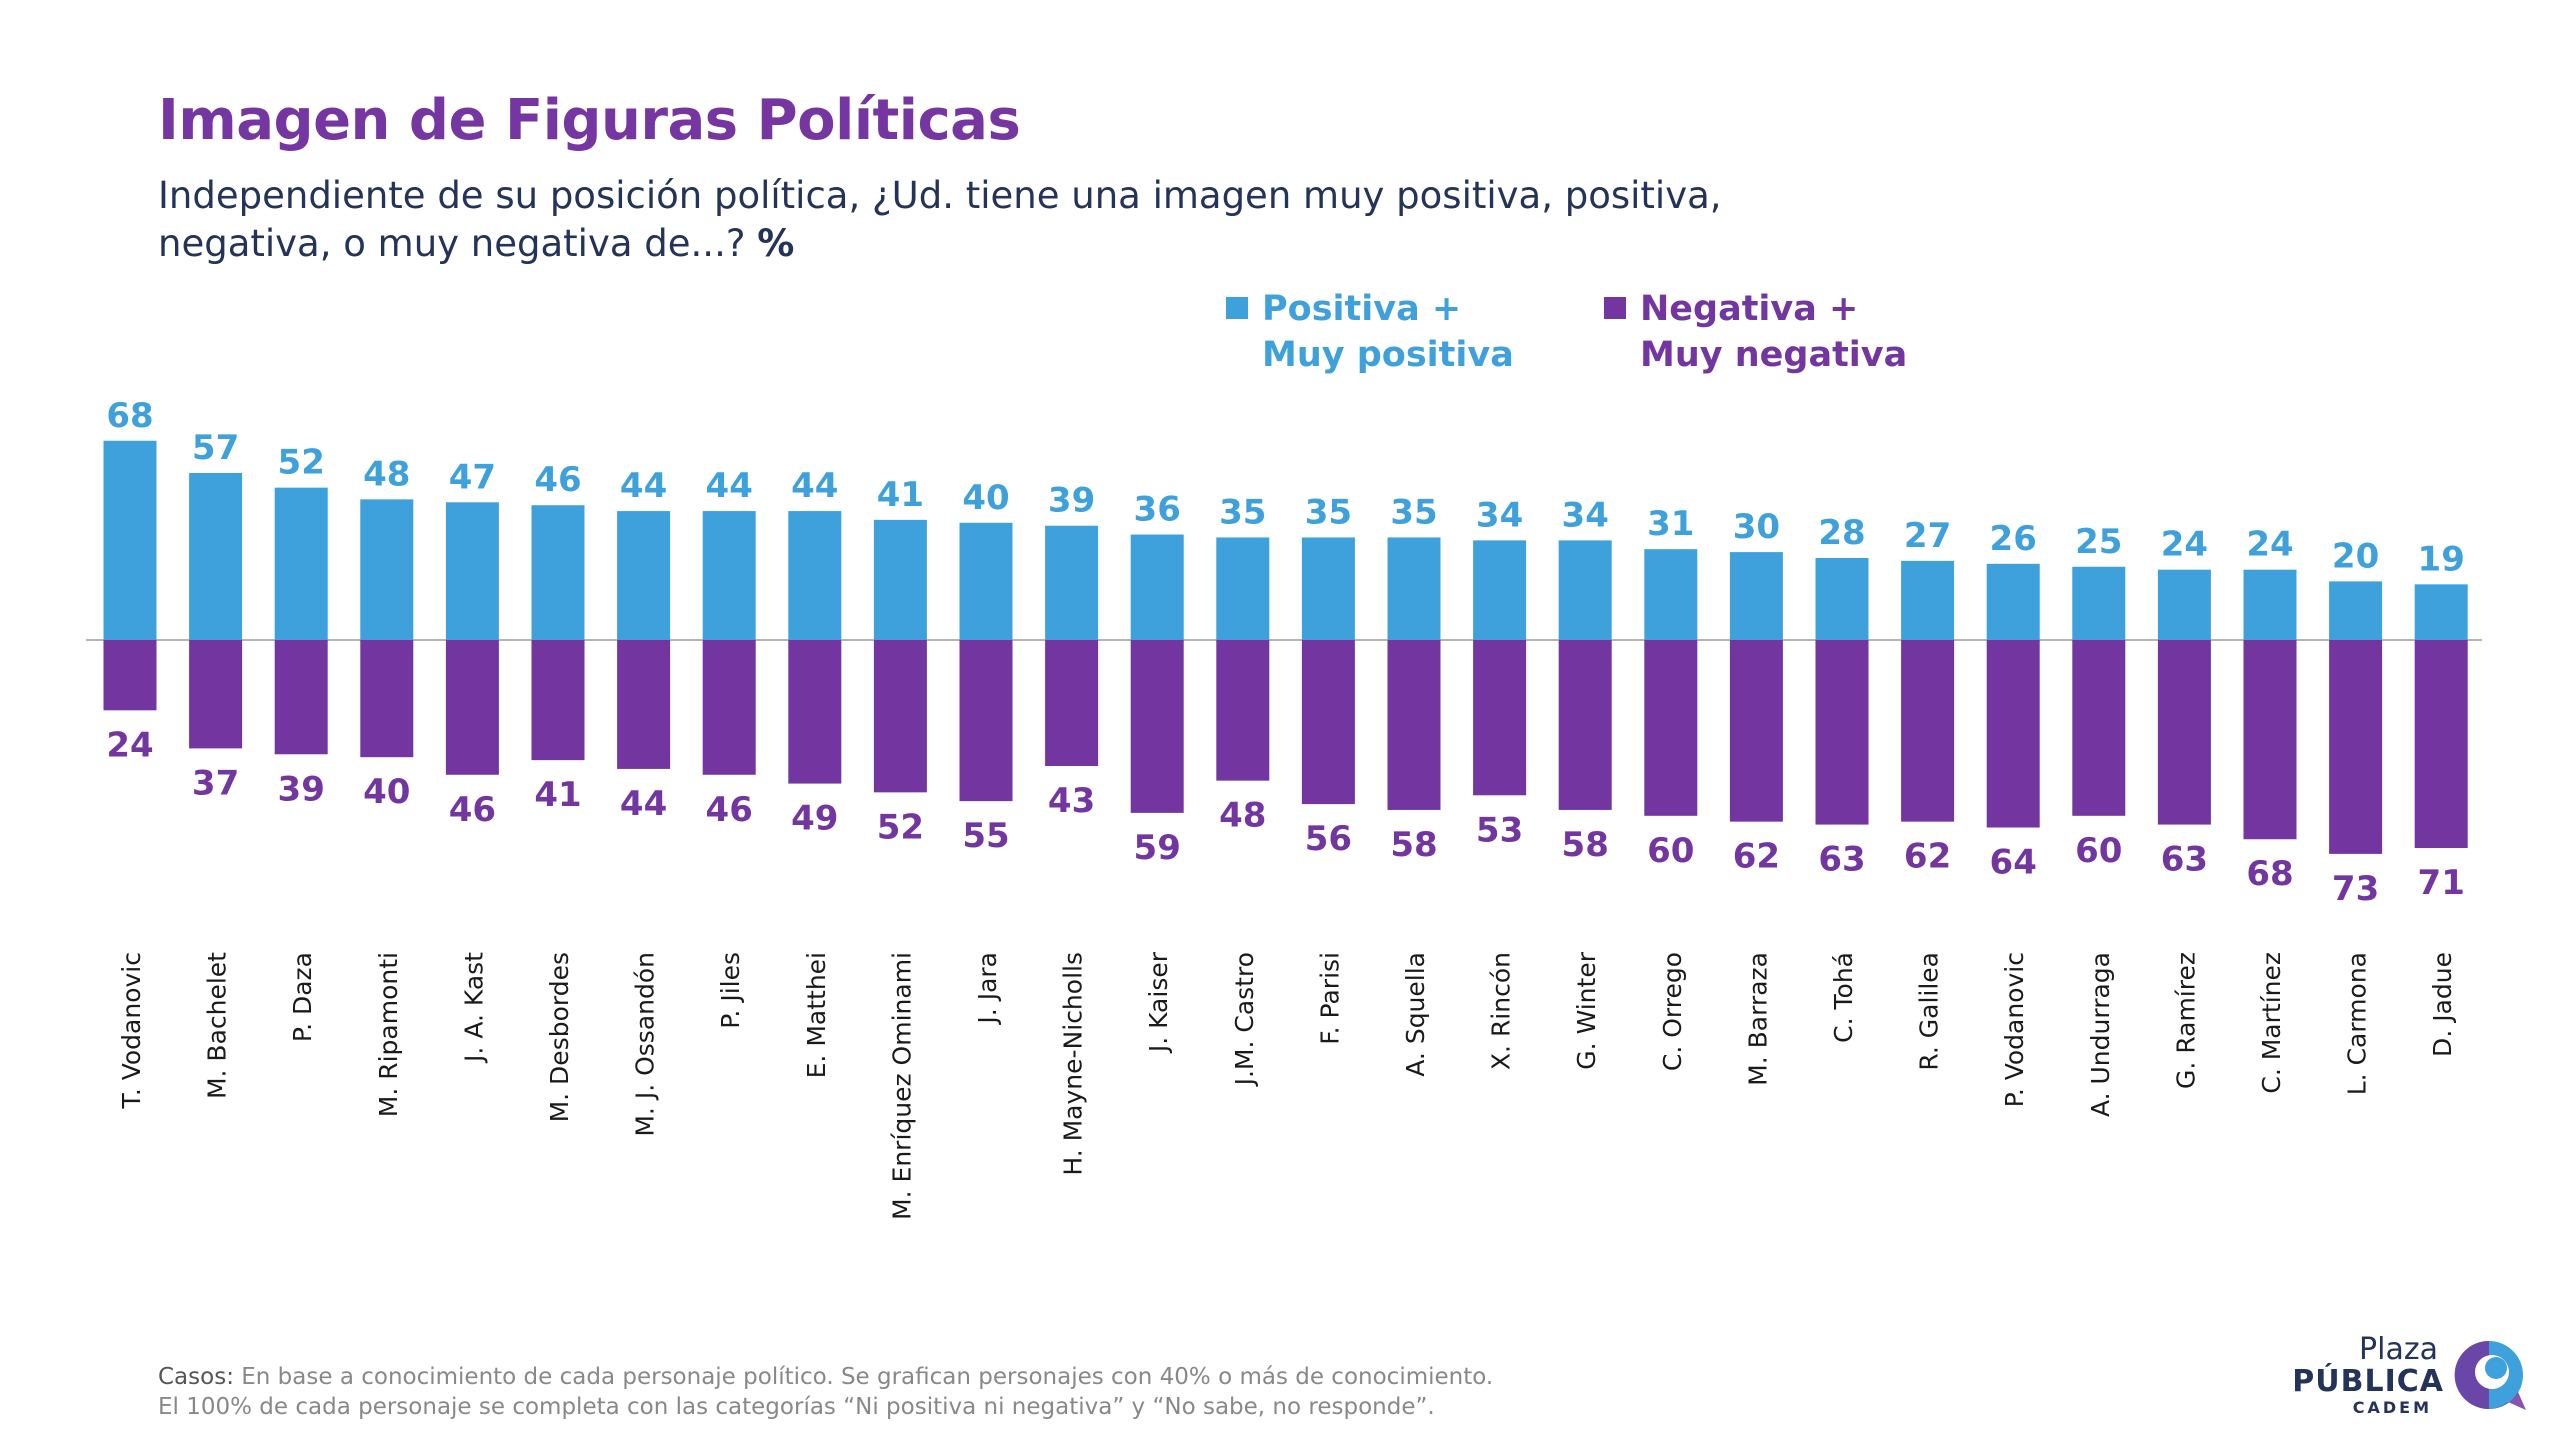  I want to click on category-tick-label: J. Jara, so click(987, 989).